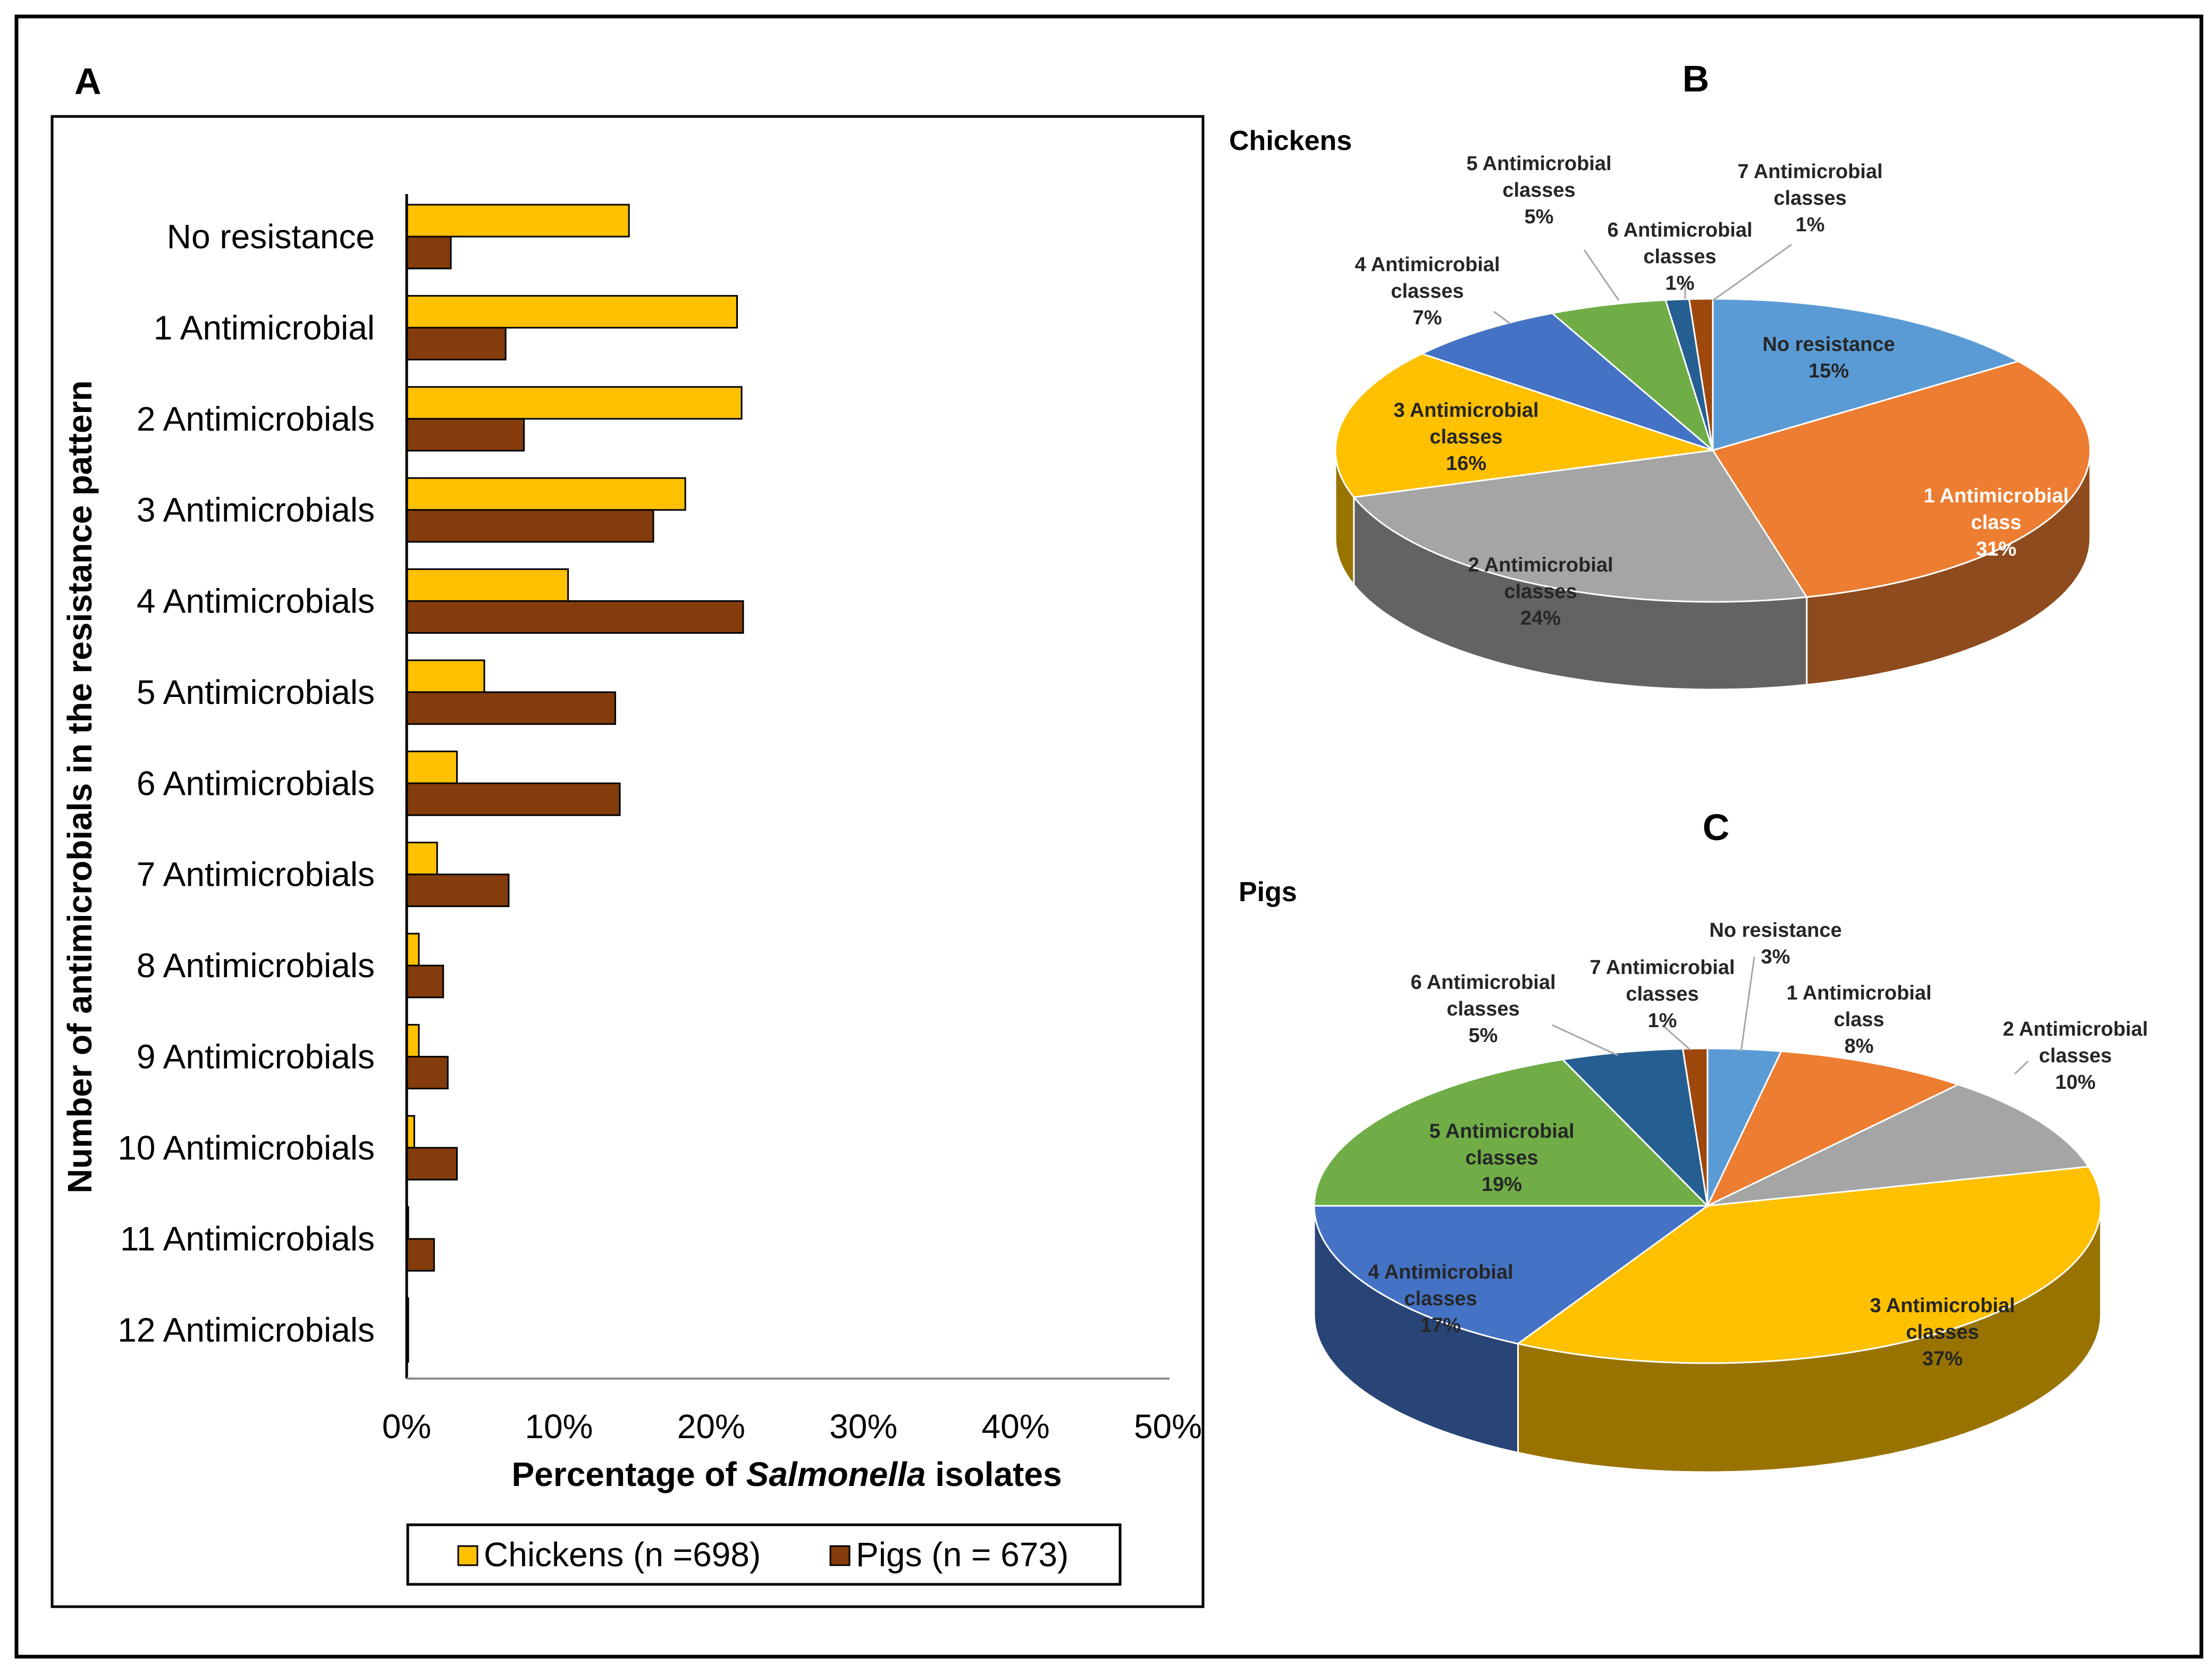 The height and width of the screenshot is (1671, 2212). What do you see at coordinates (559, 1426) in the screenshot?
I see `x-tick-1: 10%` at bounding box center [559, 1426].